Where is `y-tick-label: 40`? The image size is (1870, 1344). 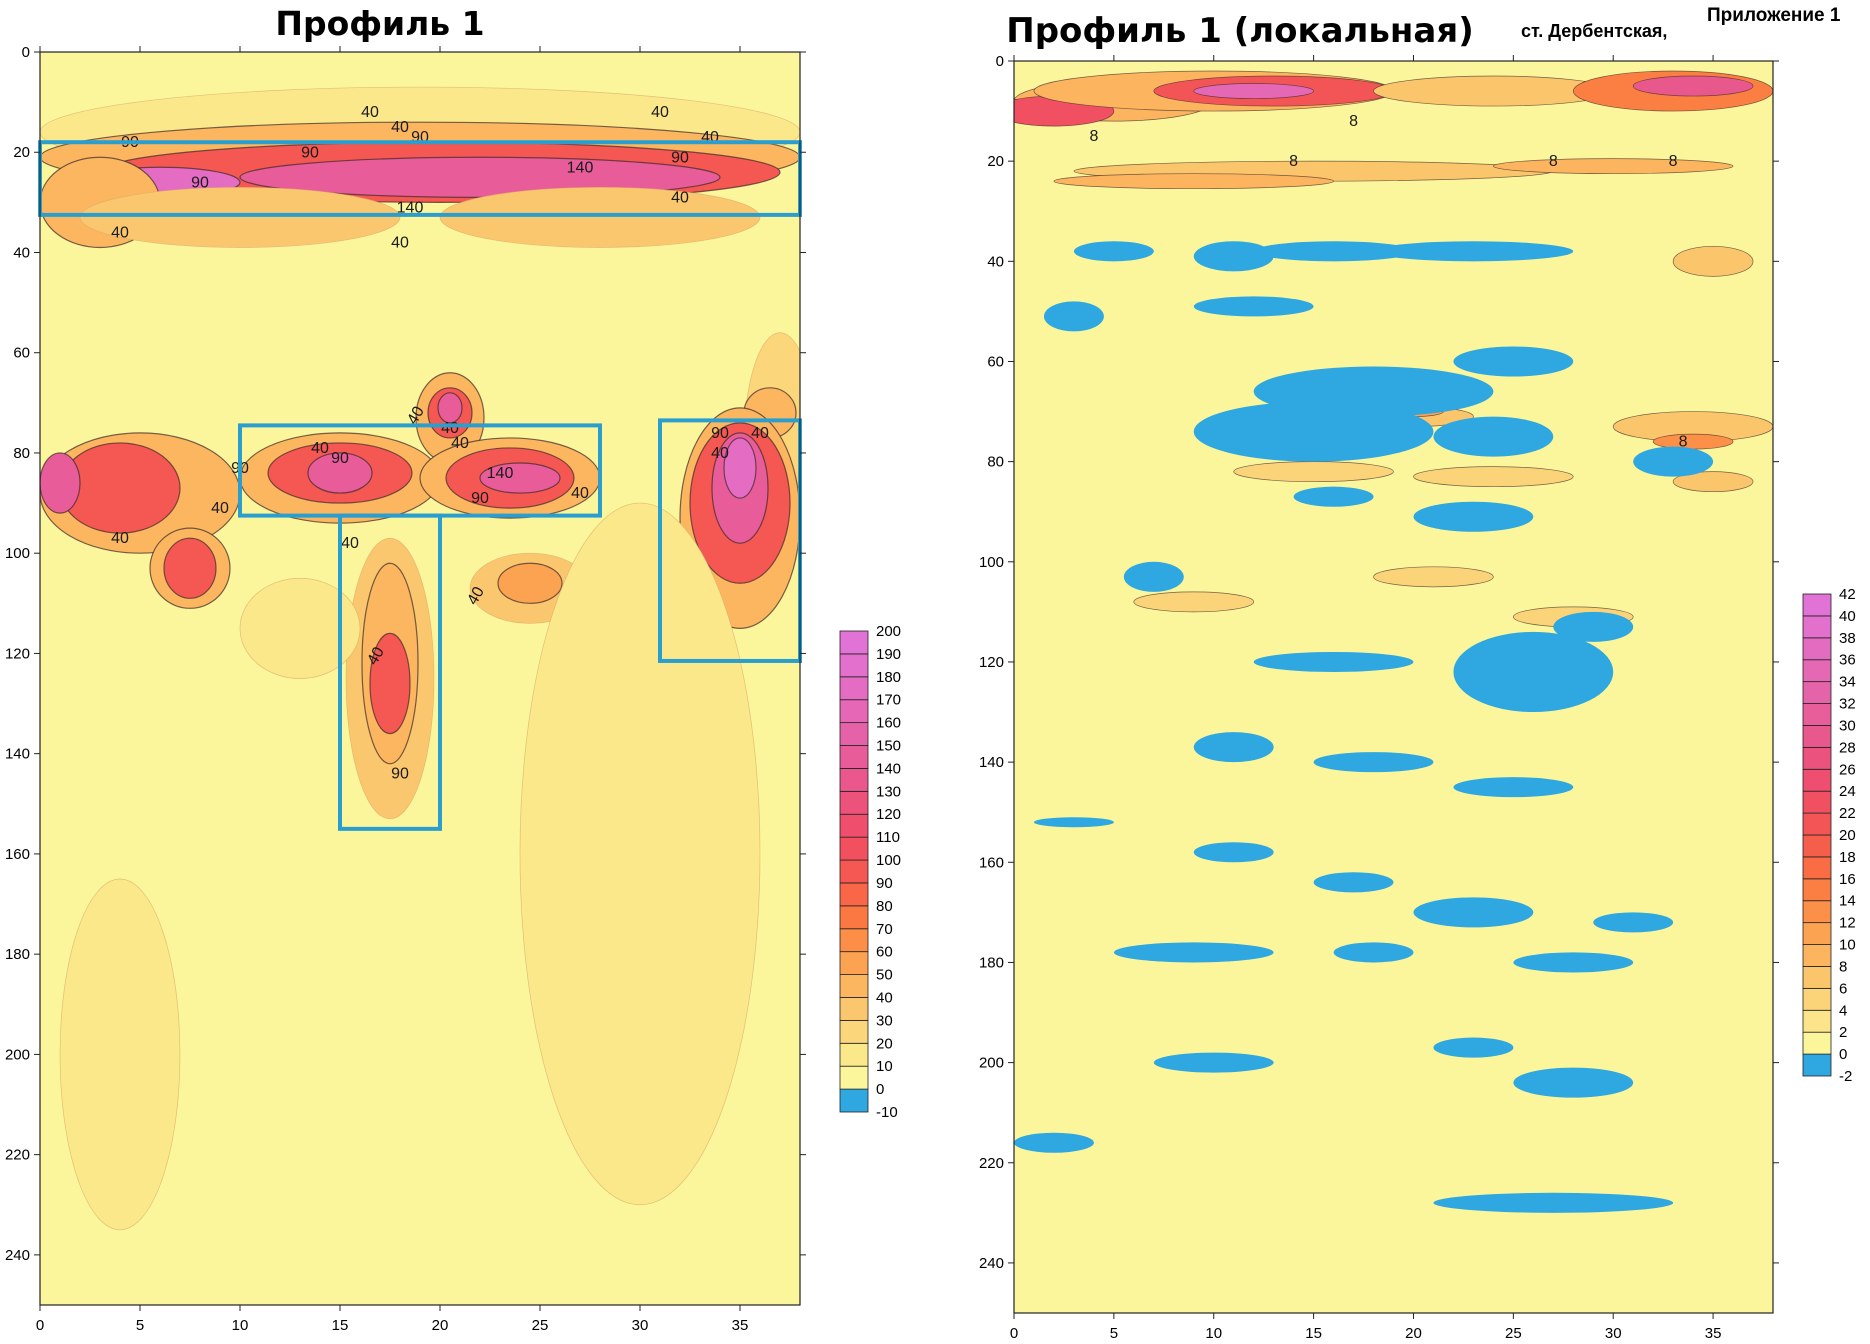 y-tick-label: 40 is located at coordinates (995, 261).